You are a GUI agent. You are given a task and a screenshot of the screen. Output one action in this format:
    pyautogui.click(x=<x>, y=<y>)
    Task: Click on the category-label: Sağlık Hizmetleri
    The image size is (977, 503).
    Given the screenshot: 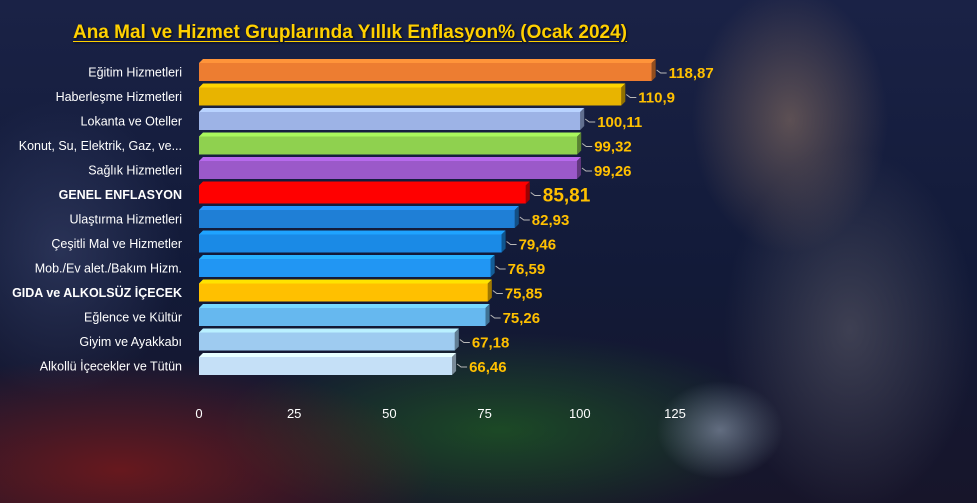 What is the action you would take?
    pyautogui.click(x=135, y=171)
    